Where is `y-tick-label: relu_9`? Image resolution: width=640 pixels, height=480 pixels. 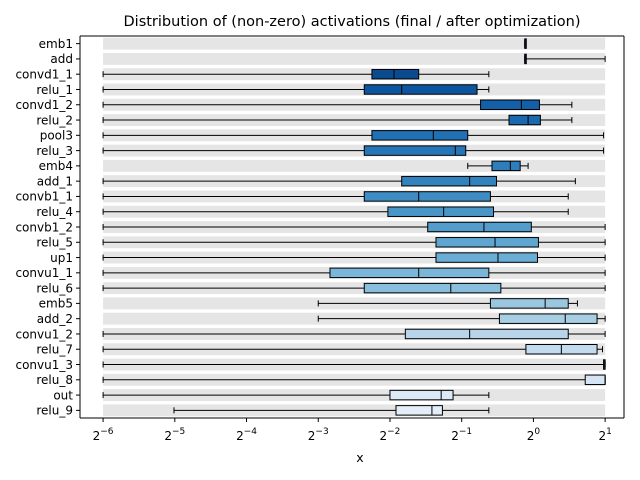 y-tick-label: relu_9 is located at coordinates (54, 411).